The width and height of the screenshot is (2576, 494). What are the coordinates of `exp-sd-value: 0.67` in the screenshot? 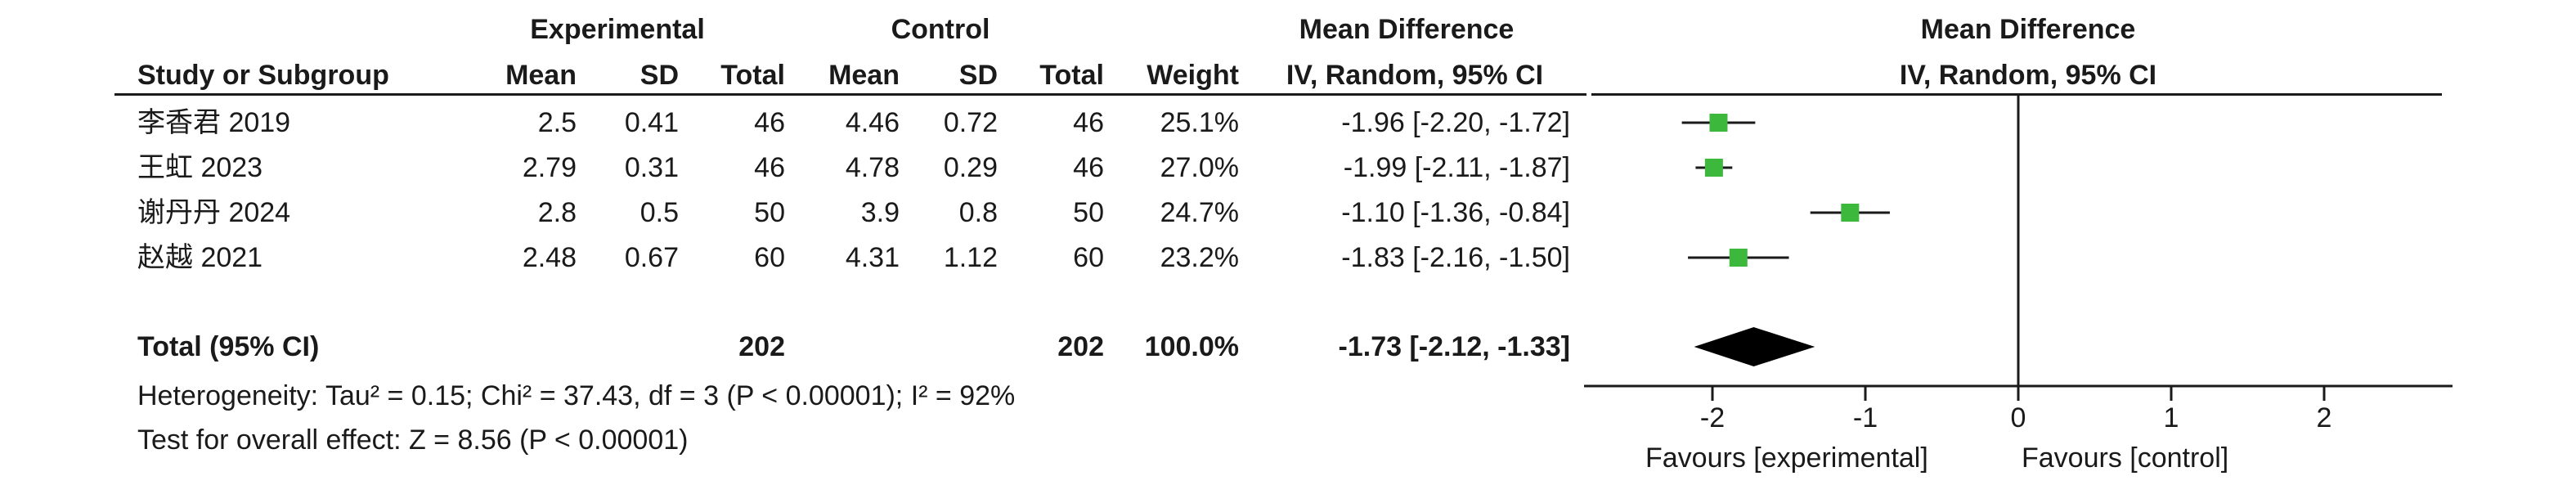 It's located at (651, 257).